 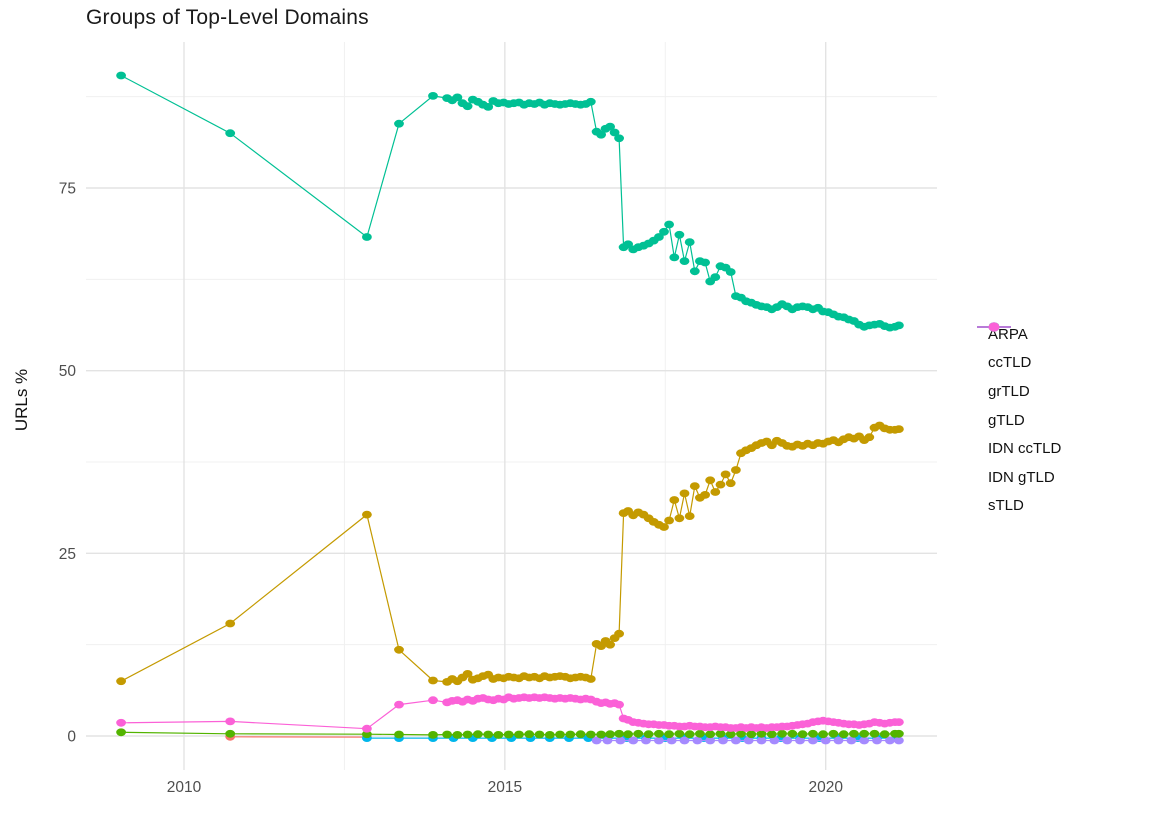 I want to click on legend-label-gtld: gTLD, so click(x=1006, y=420).